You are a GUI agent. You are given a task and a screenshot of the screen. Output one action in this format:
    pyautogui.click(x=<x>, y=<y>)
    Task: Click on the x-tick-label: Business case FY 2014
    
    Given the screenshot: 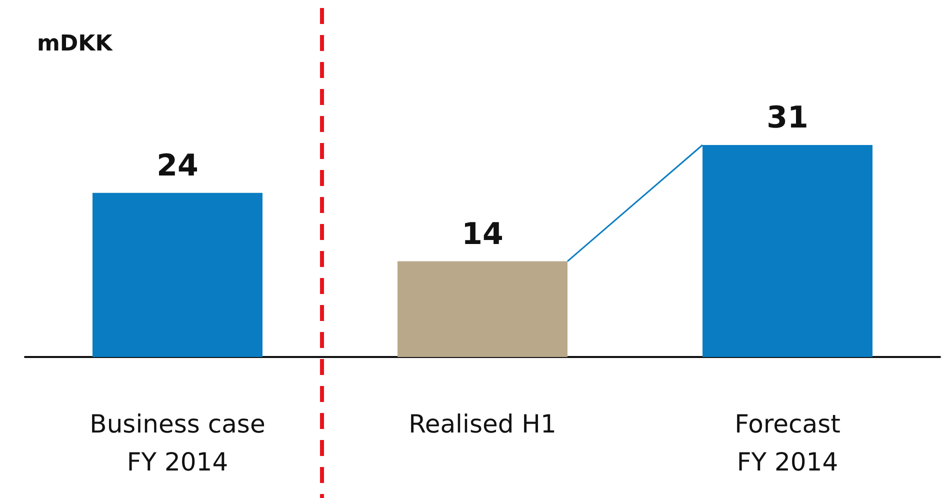 What is the action you would take?
    pyautogui.click(x=178, y=443)
    